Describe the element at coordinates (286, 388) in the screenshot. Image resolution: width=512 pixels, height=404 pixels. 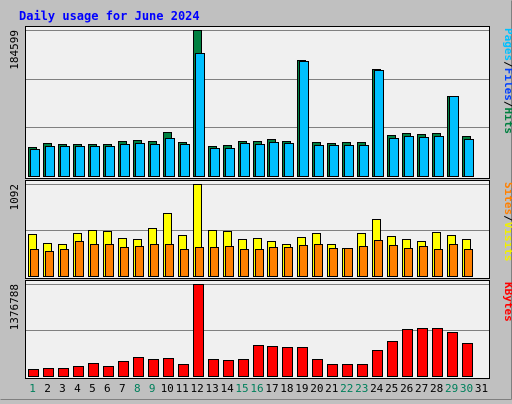
I see `x-tick-label: 18` at that location.